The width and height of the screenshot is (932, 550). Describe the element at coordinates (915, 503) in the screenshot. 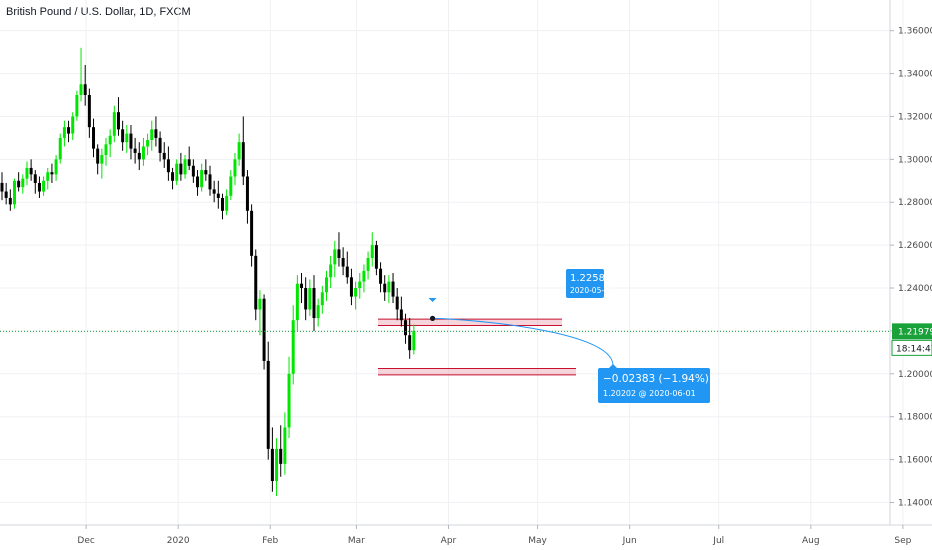

I see `price-tick-label: 1.14000` at that location.